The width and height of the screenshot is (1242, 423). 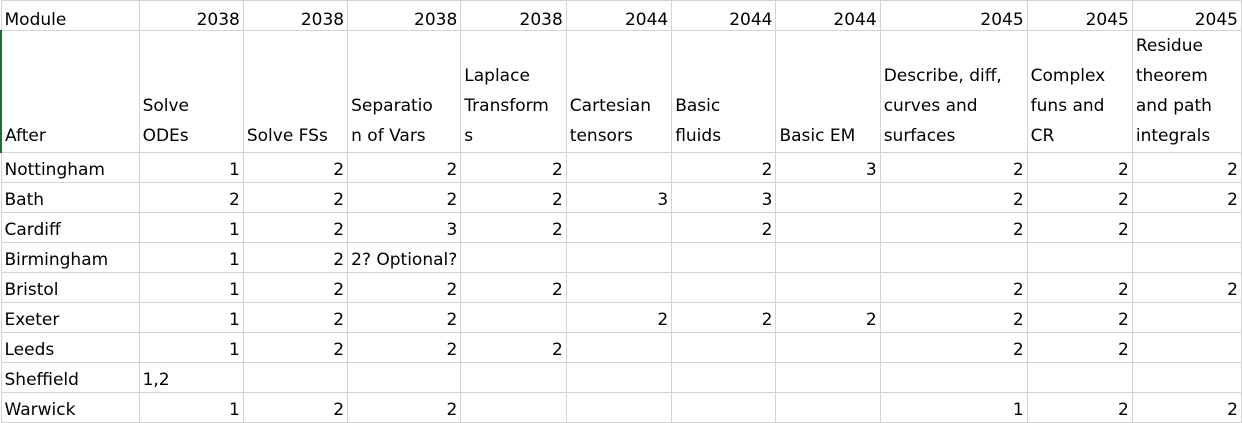 What do you see at coordinates (619, 91) in the screenshot?
I see `cell-topic: Cartesian tensors` at bounding box center [619, 91].